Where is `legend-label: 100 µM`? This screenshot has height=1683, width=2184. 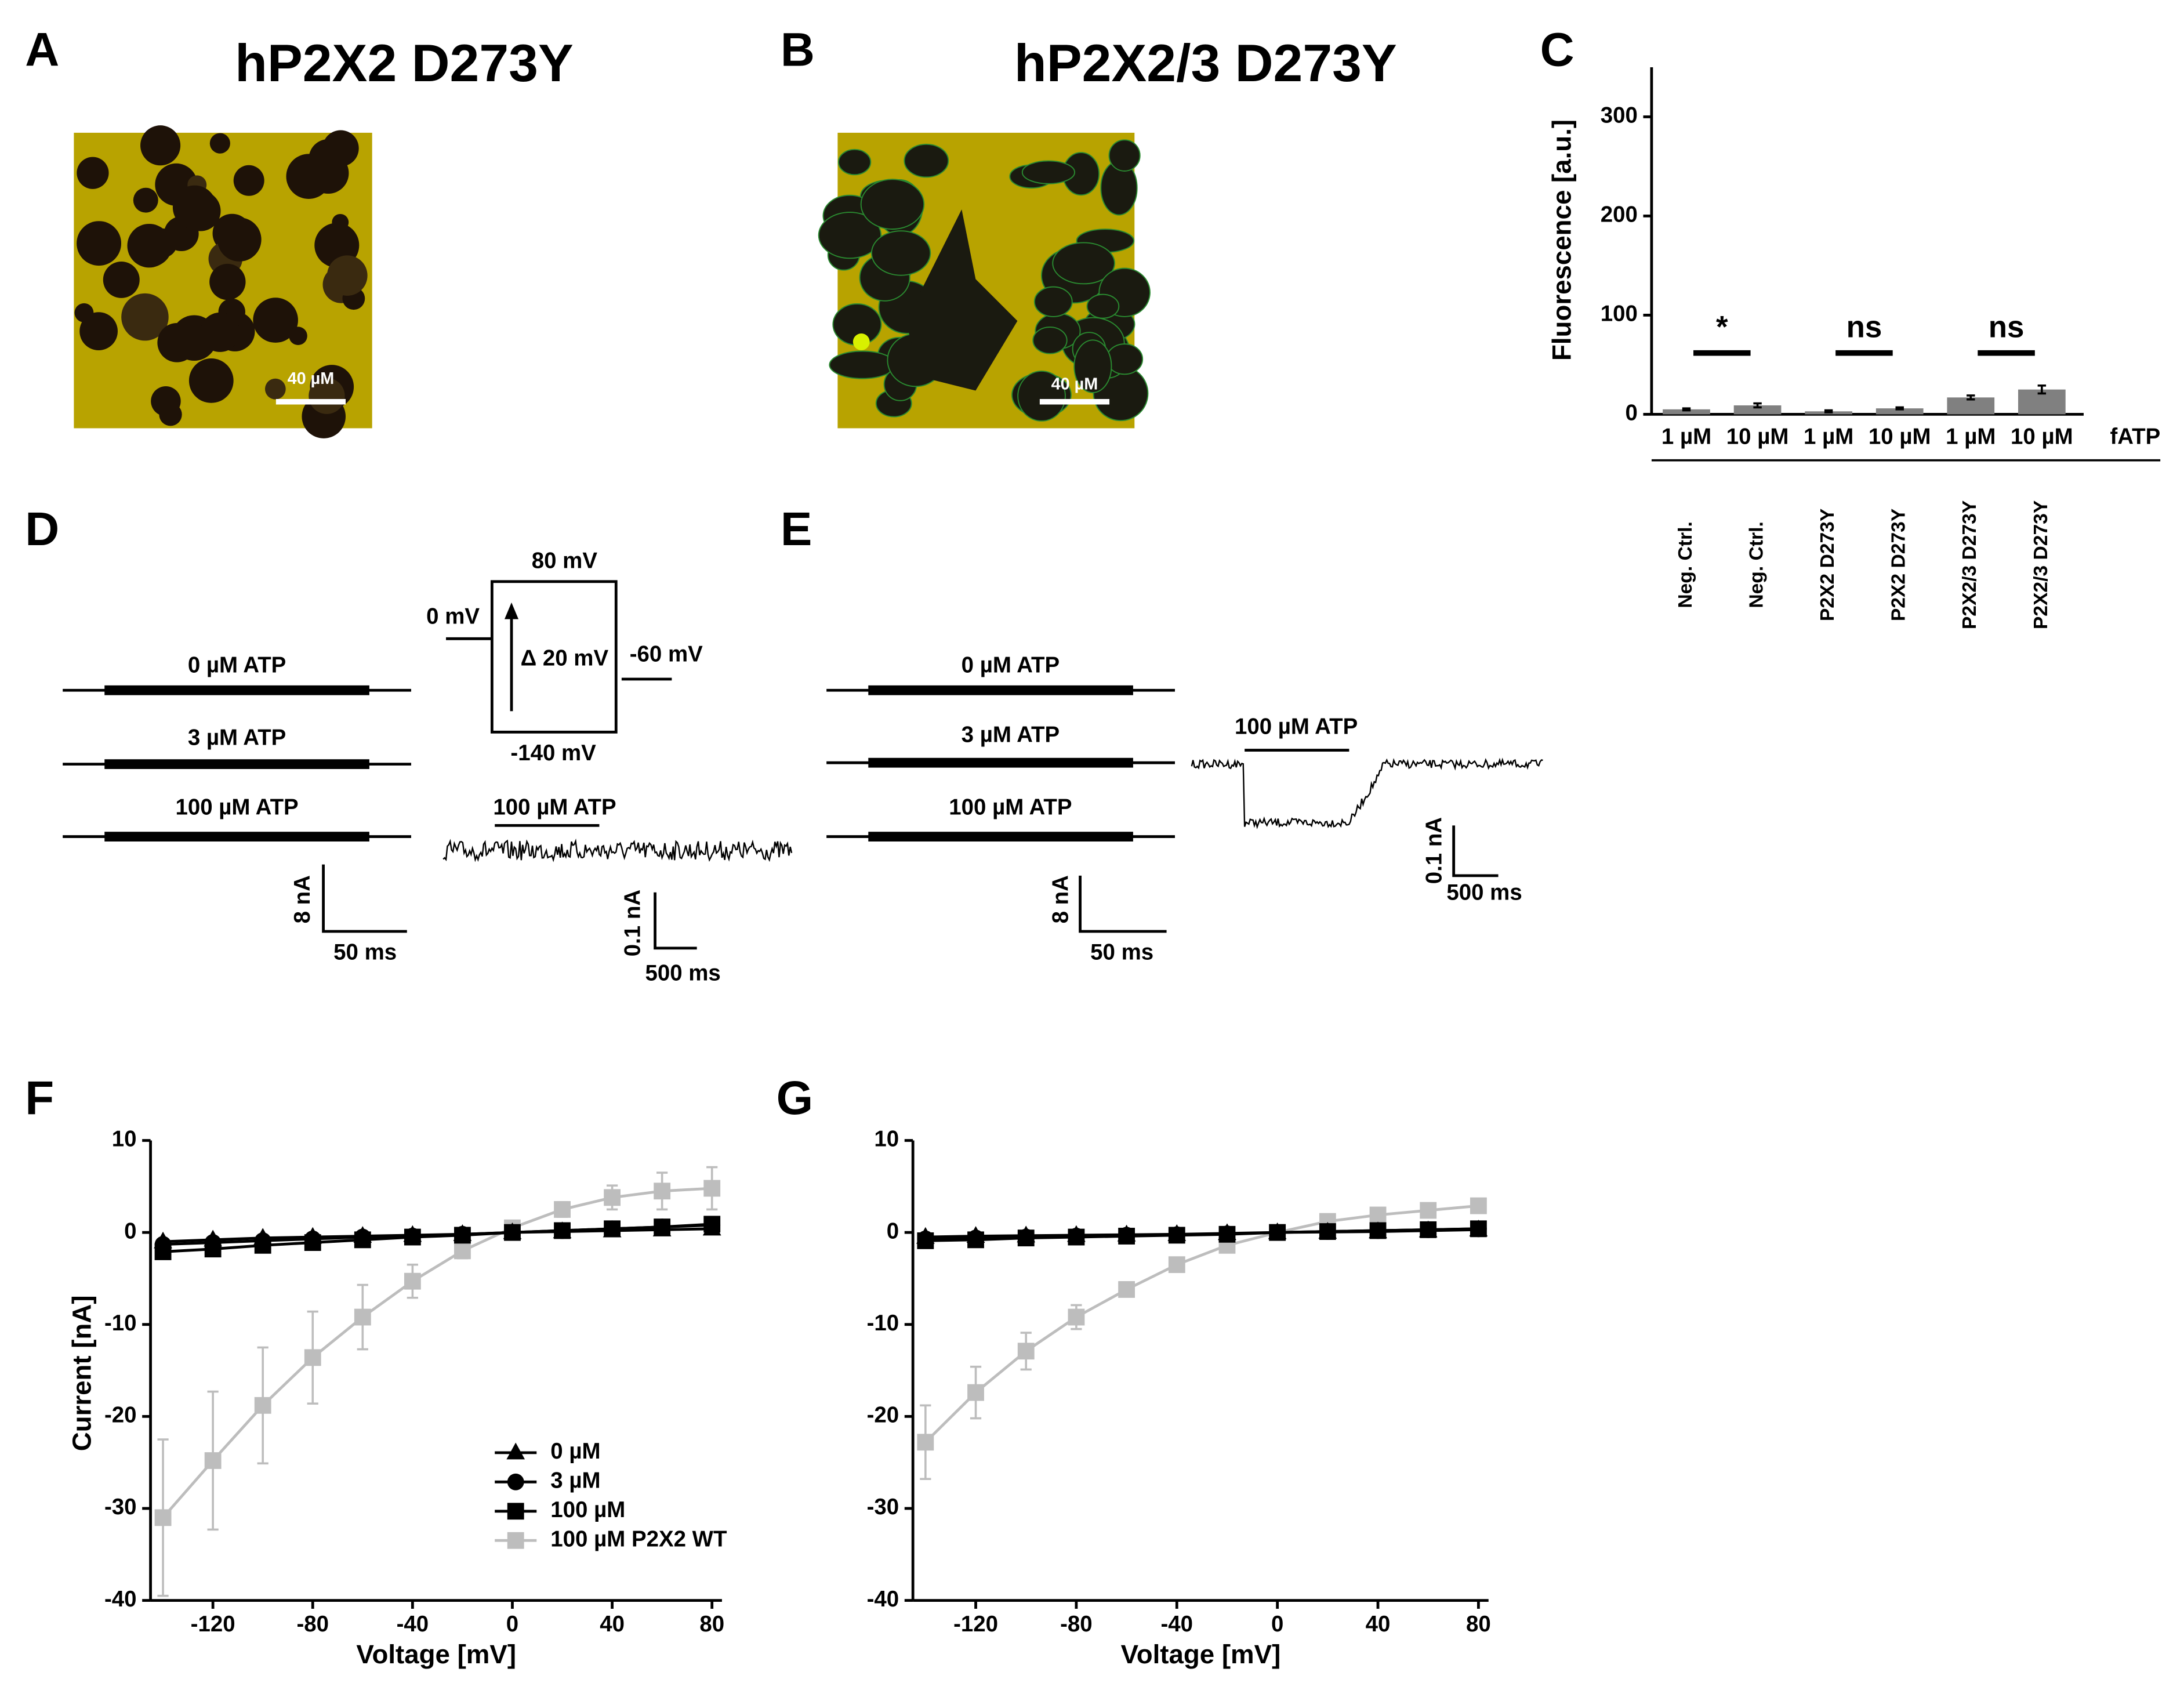 legend-label: 100 µM is located at coordinates (587, 1509).